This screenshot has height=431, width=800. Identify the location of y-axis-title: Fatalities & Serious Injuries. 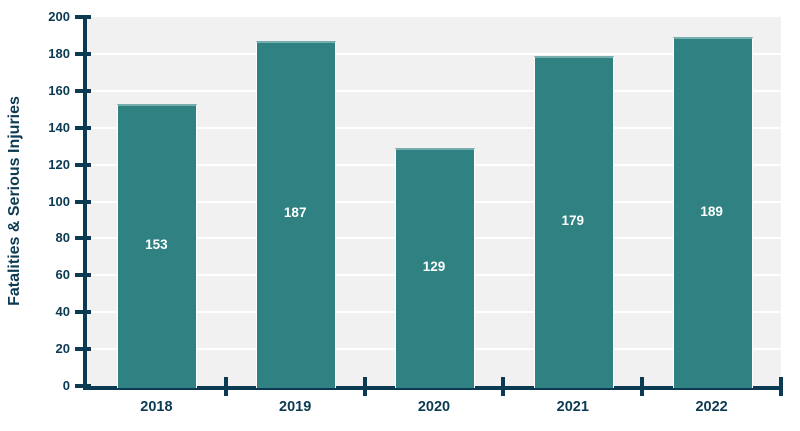
(14, 201).